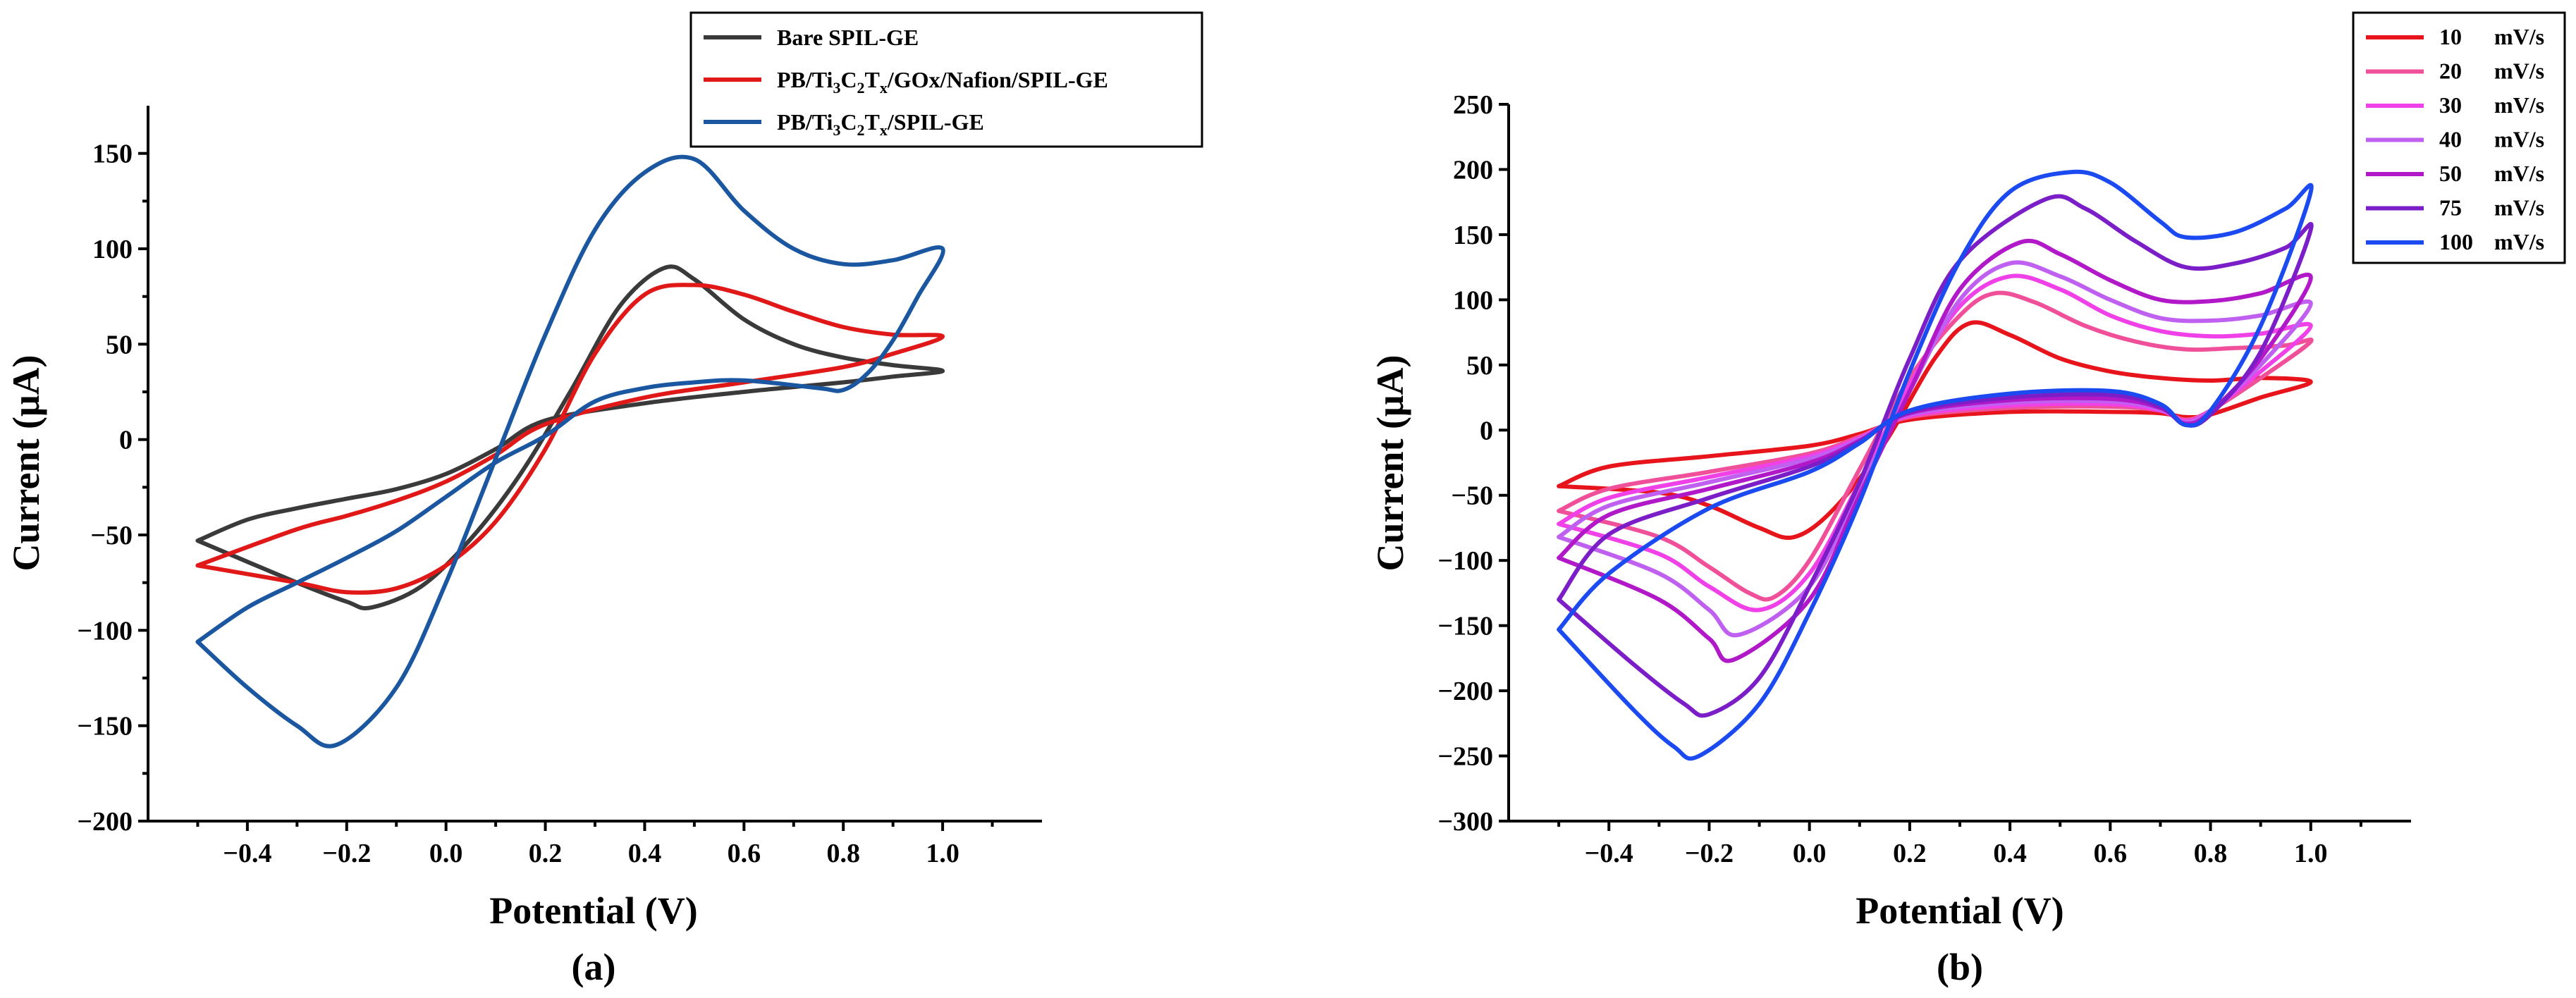 Image resolution: width=2576 pixels, height=998 pixels. What do you see at coordinates (997, 79) in the screenshot?
I see `legend-entry-part: /GOx/Nafion/SPIL-GE` at bounding box center [997, 79].